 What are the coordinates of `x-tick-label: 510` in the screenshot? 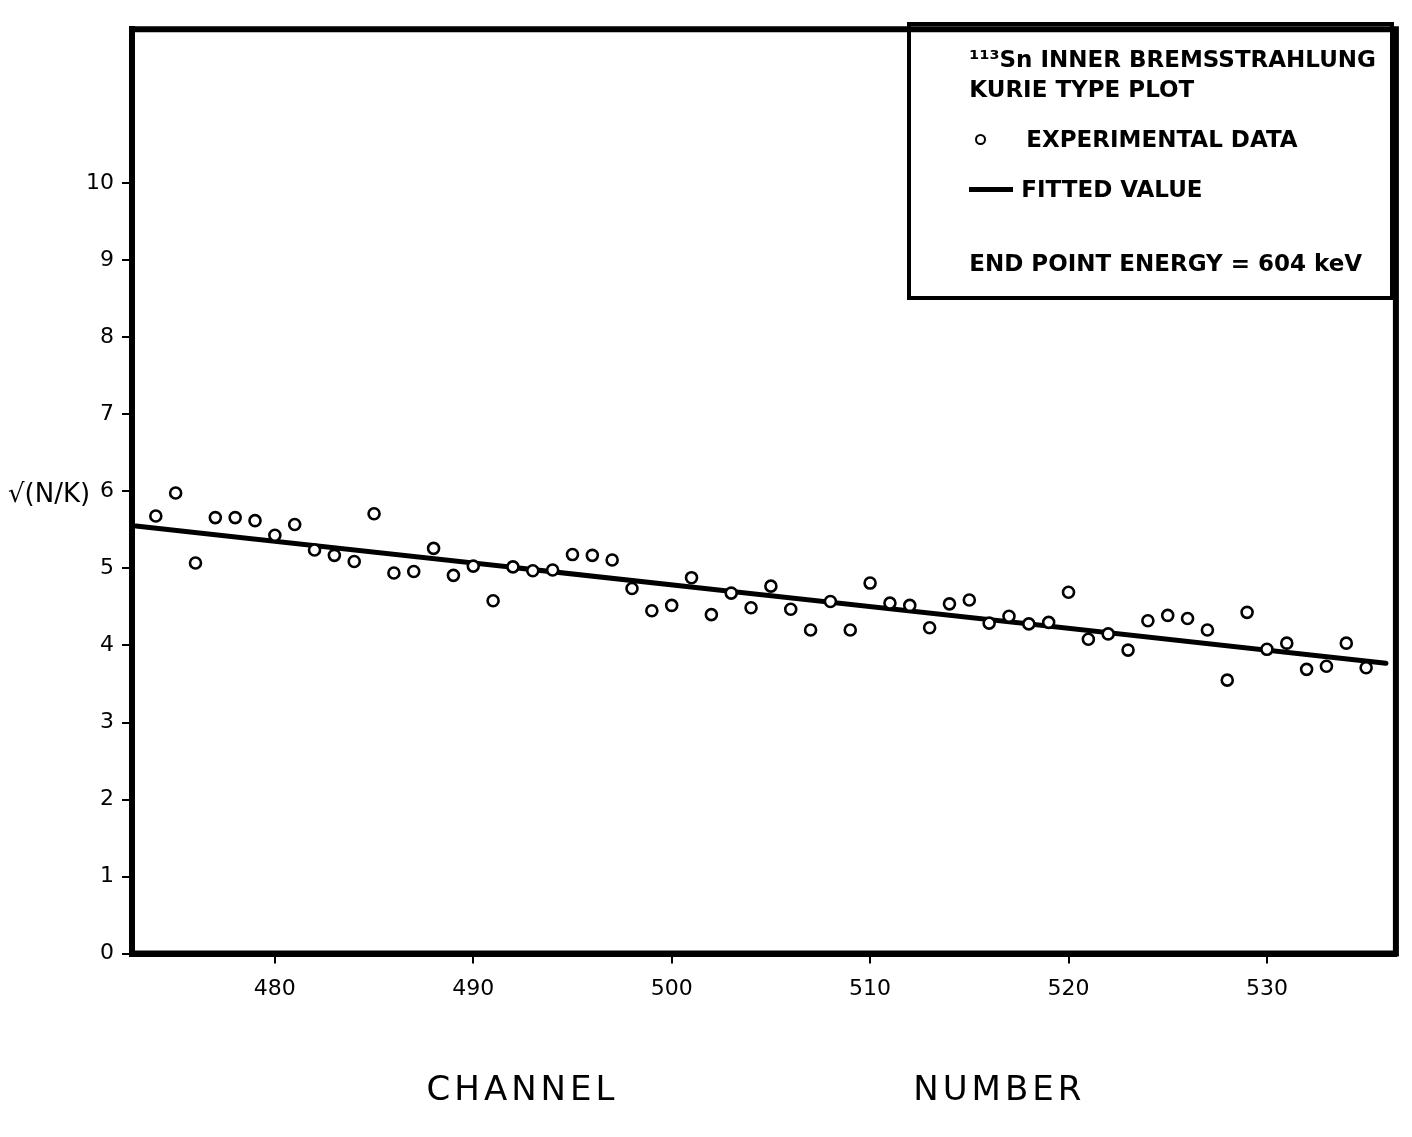 It's located at (870, 987).